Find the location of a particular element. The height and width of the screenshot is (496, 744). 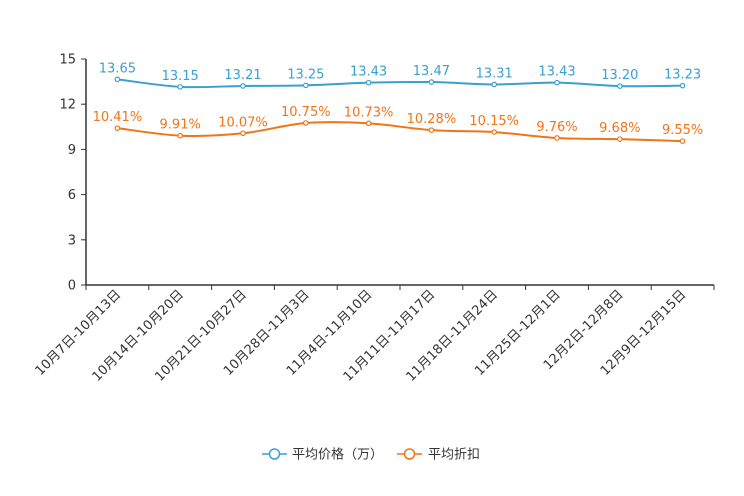

data-label: 13.25 is located at coordinates (305, 74).